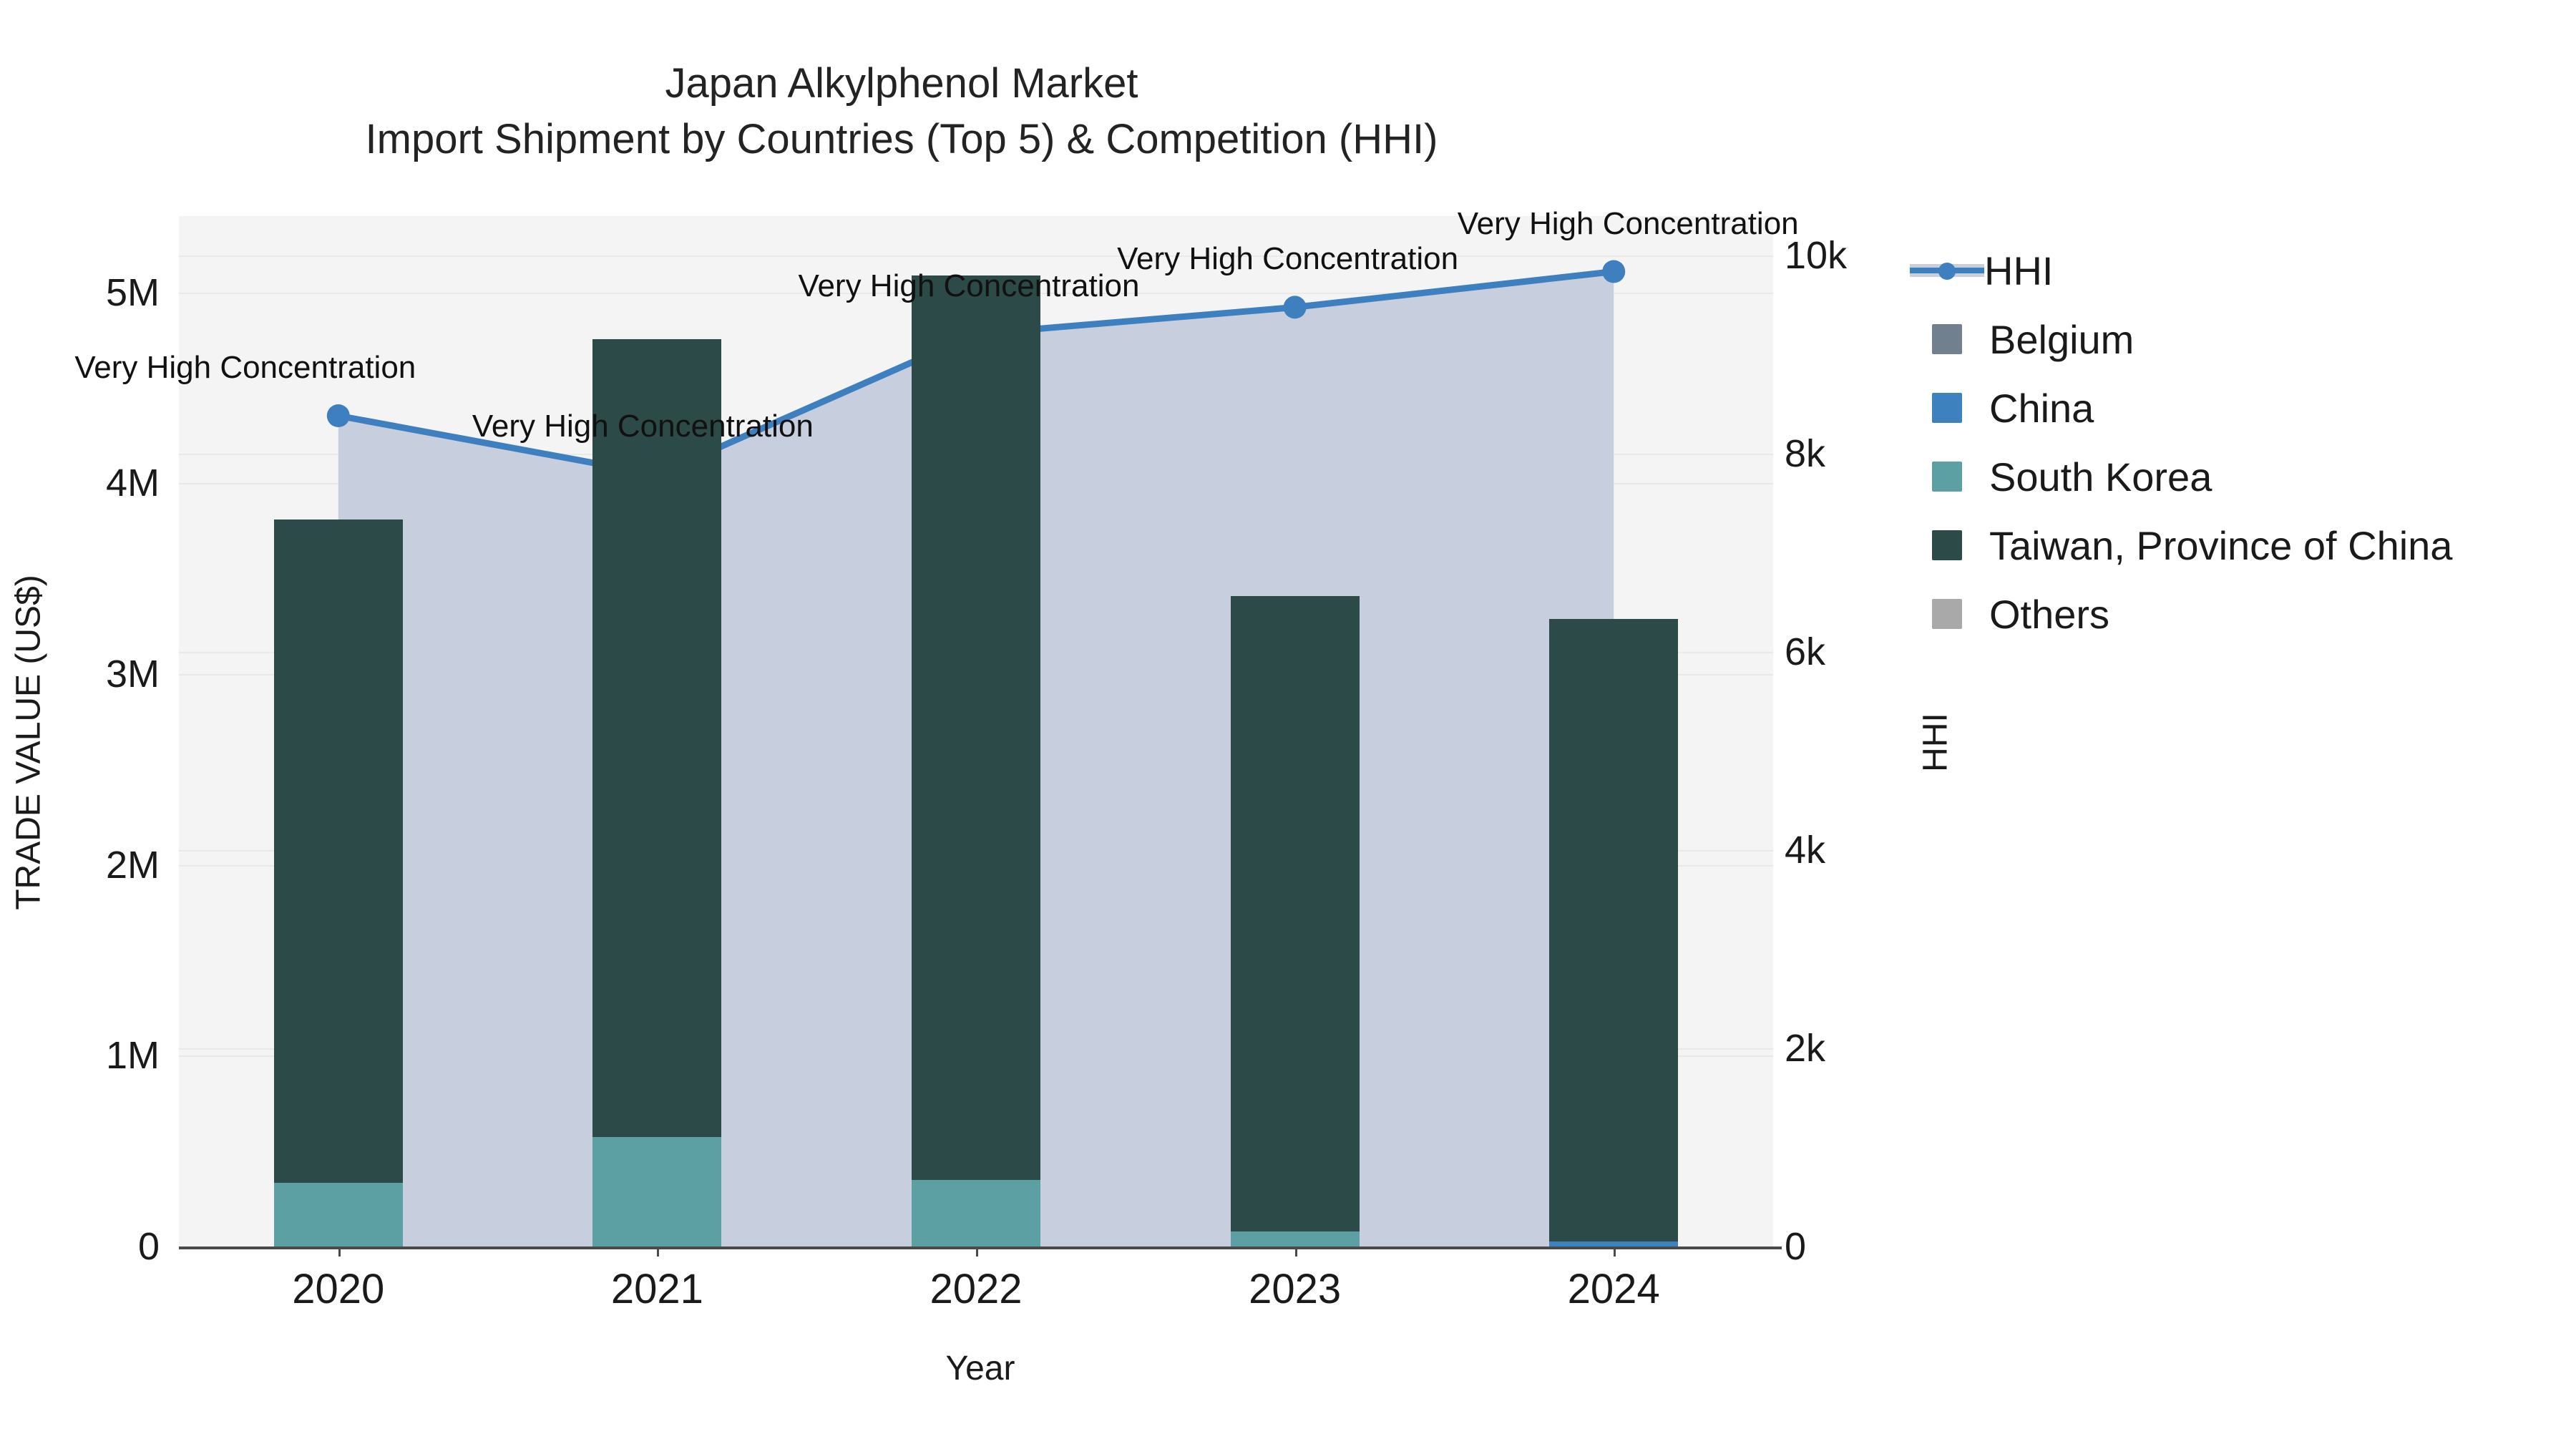 The height and width of the screenshot is (1449, 2576). I want to click on y2-axis-tick-label: 4k, so click(1805, 850).